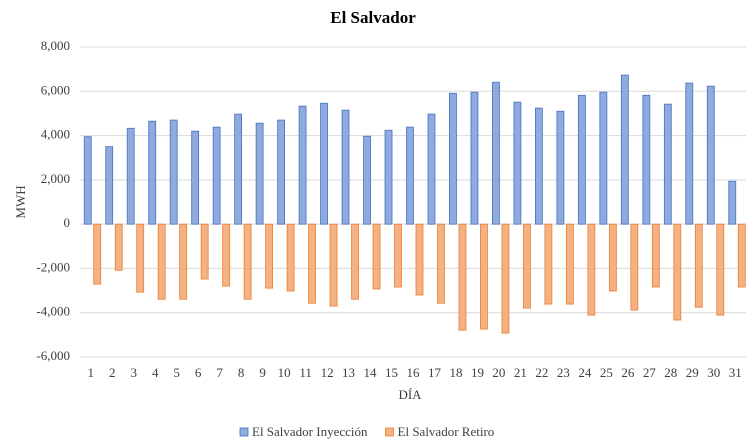 This screenshot has width=746, height=443. I want to click on x-tick-label: 21, so click(520, 372).